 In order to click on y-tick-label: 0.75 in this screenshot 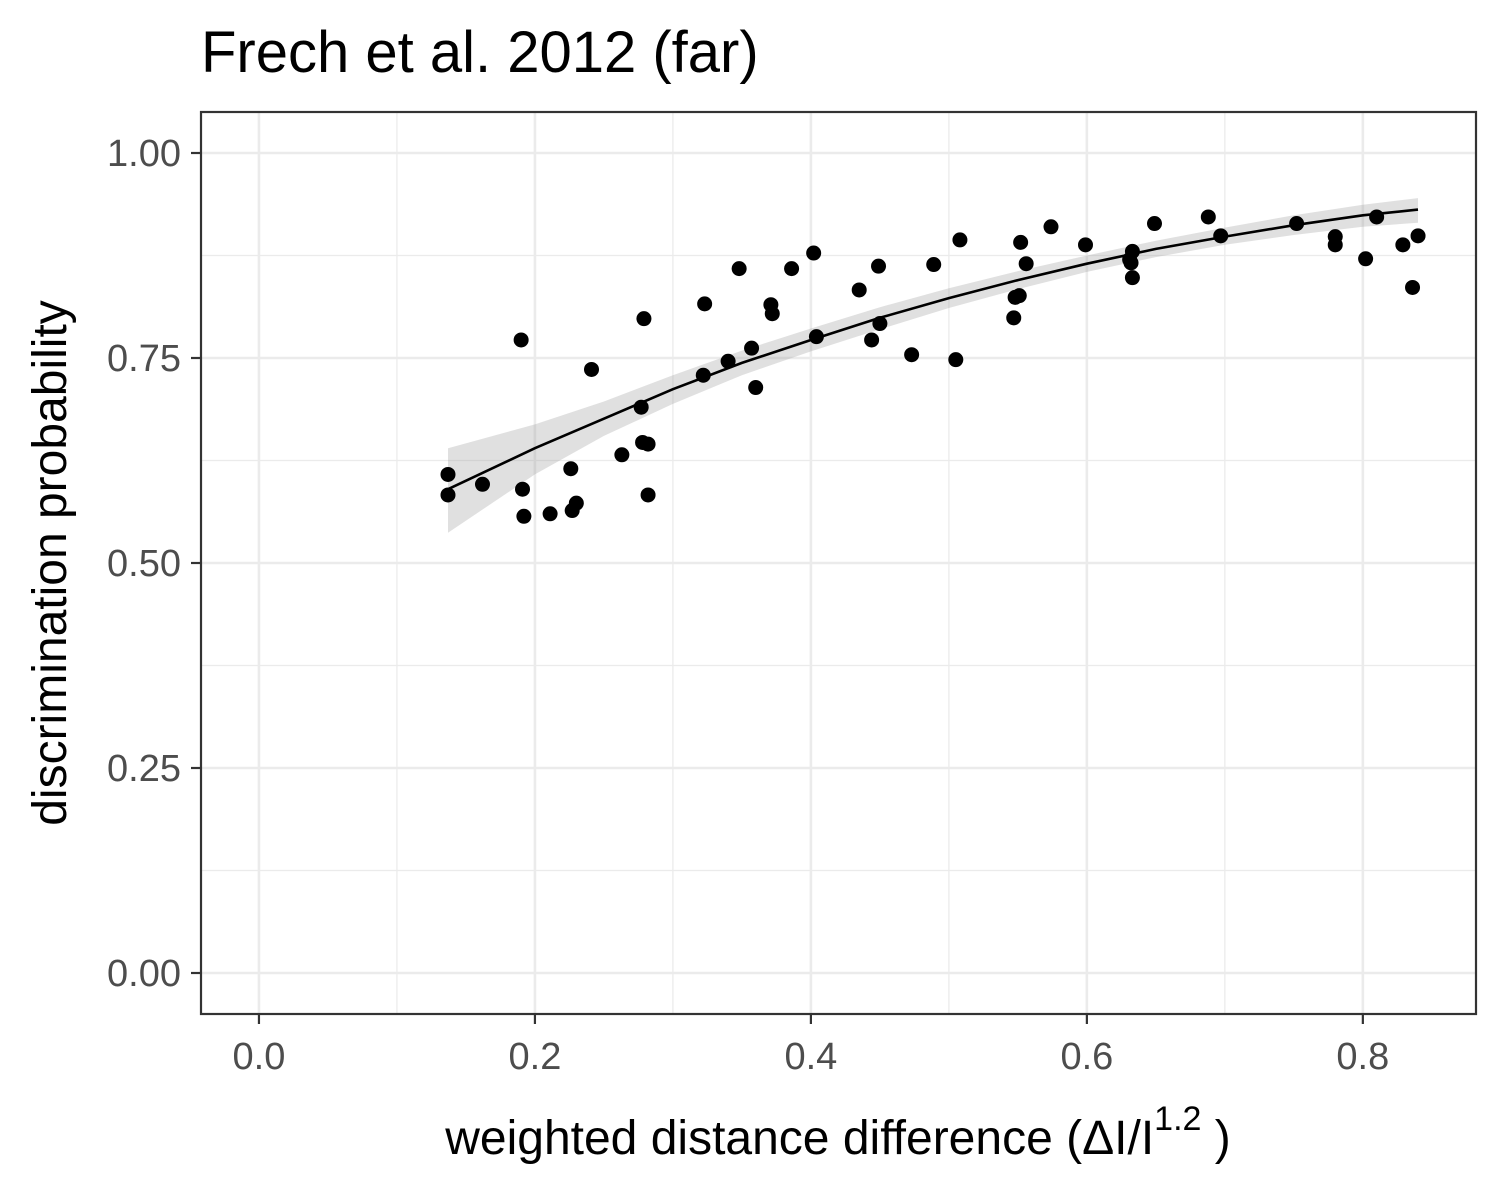, I will do `click(144, 359)`.